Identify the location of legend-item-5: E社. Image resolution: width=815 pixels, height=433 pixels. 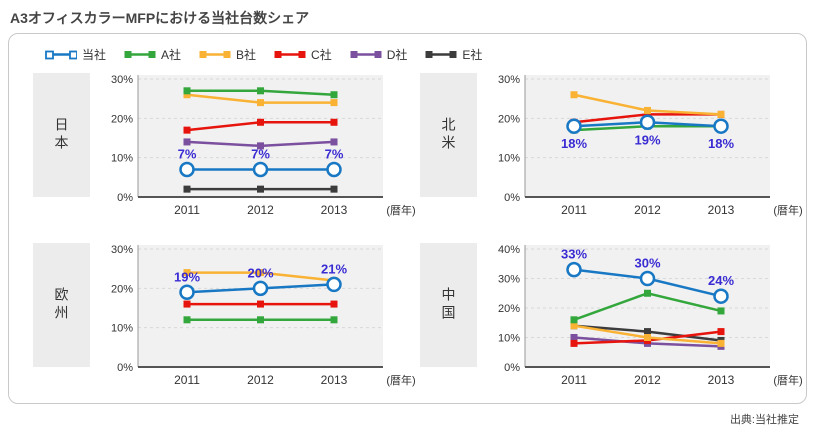
(453, 54).